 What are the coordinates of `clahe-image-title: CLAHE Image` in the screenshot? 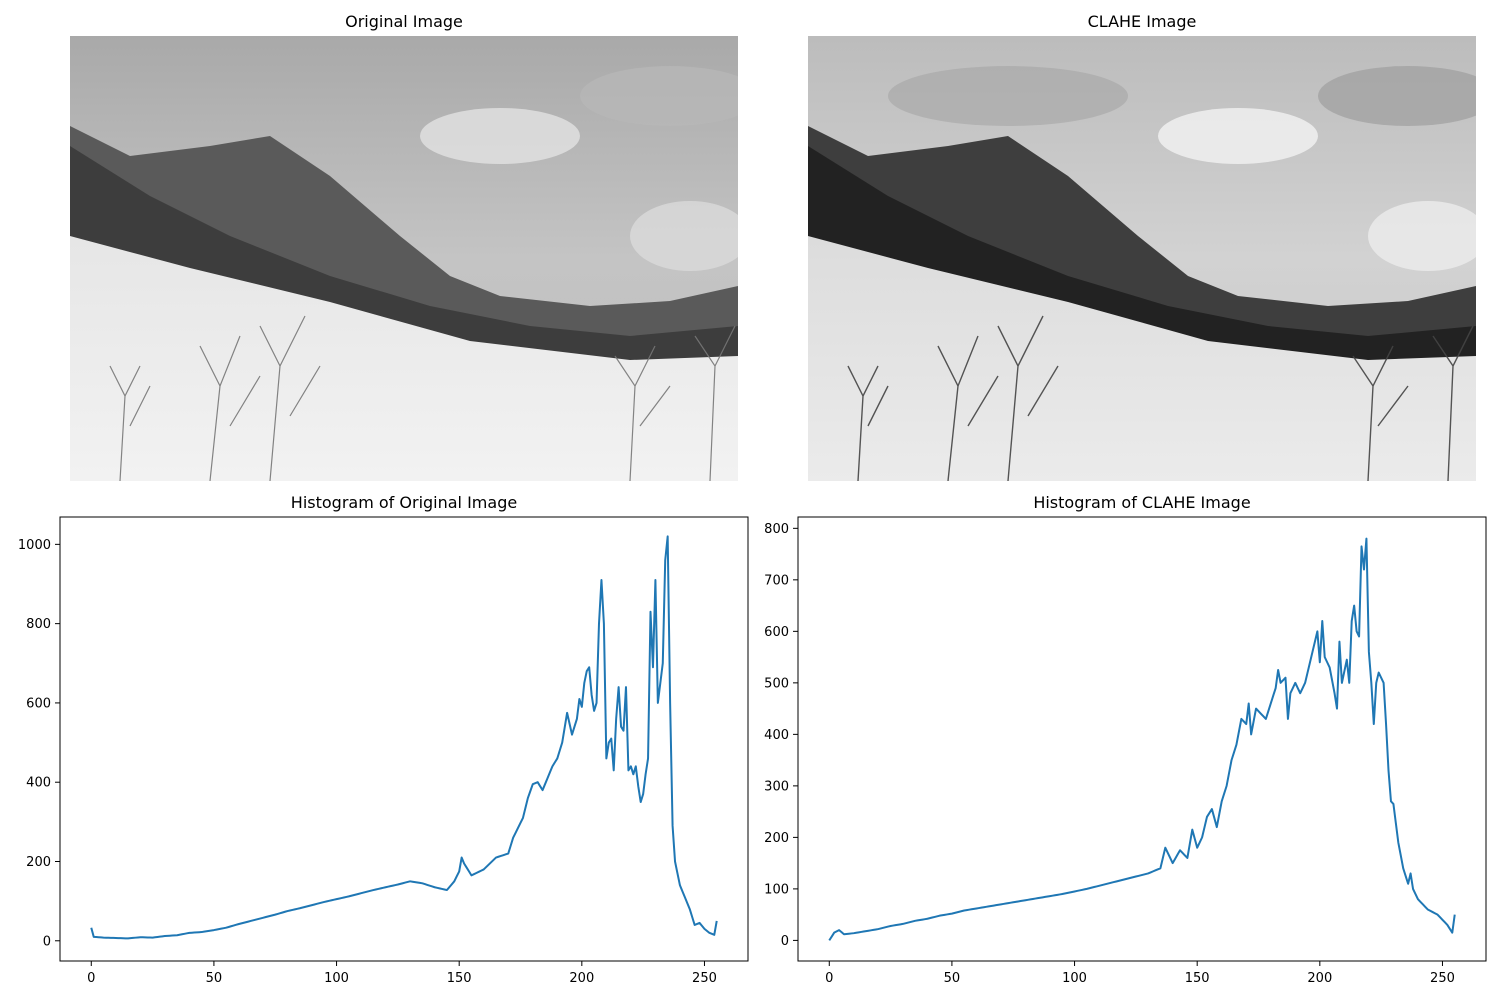 It's located at (1142, 21).